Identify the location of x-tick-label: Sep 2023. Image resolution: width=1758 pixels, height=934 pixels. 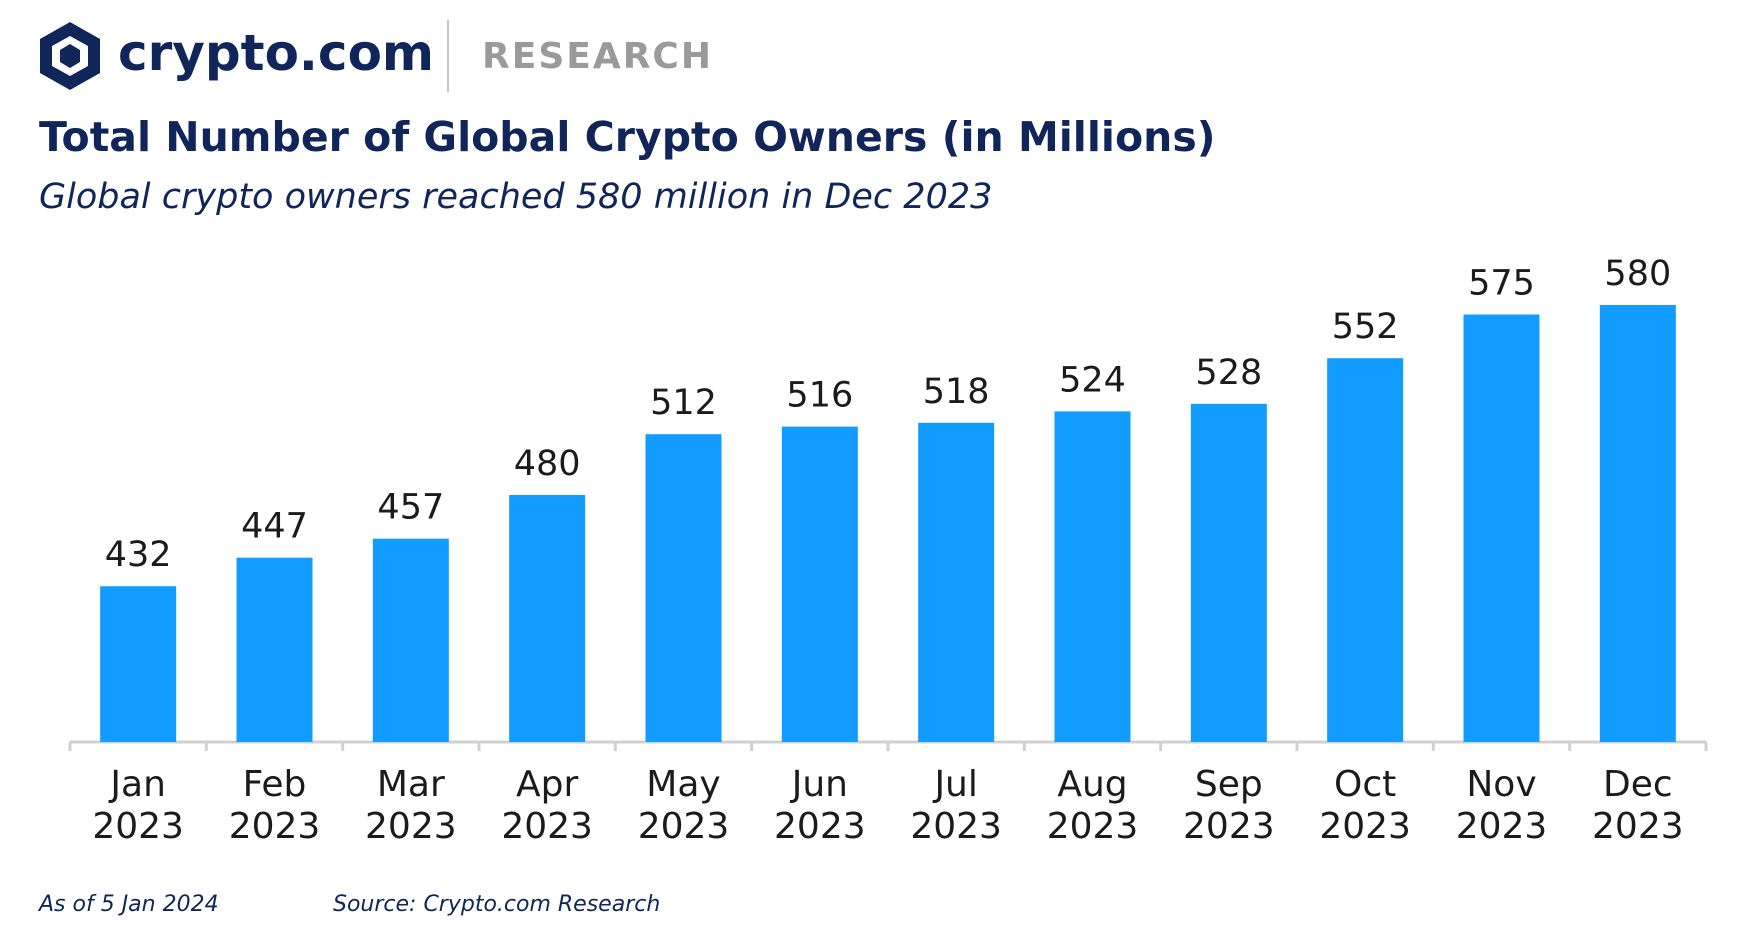
(1229, 805).